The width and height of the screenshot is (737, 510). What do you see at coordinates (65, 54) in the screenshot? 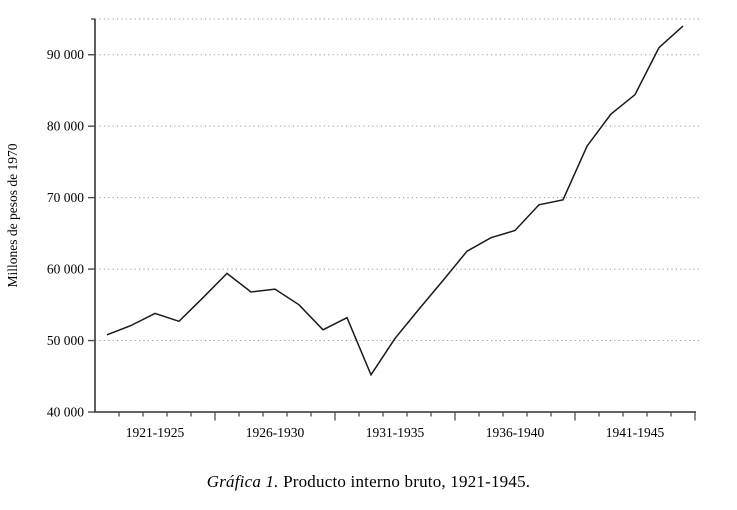
I see `y-tick-label: 90 000` at bounding box center [65, 54].